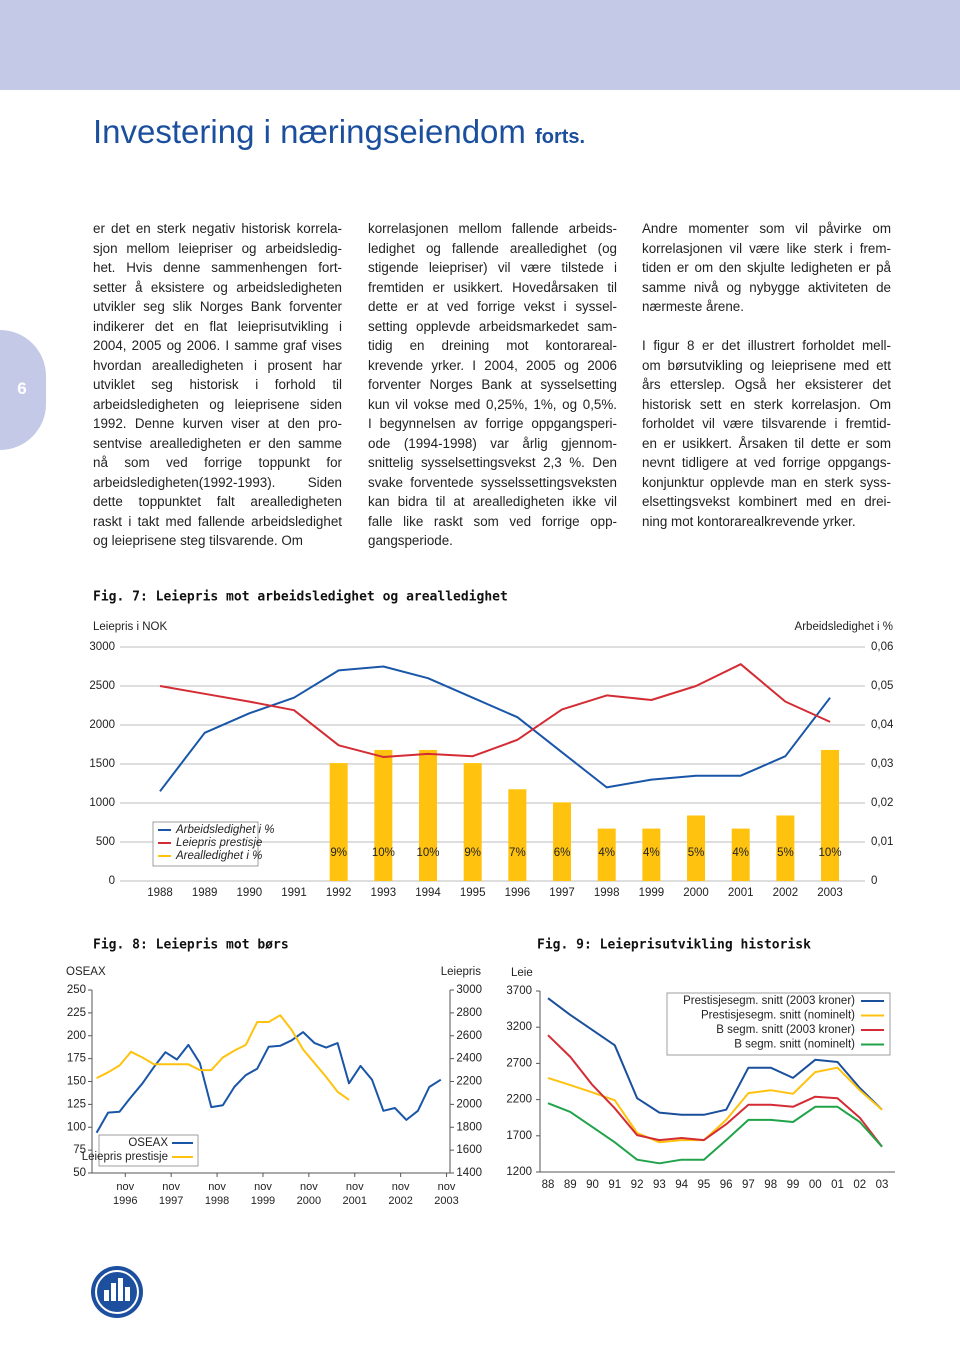 The image size is (960, 1358). What do you see at coordinates (748, 1185) in the screenshot?
I see `x-tick-label: 97` at bounding box center [748, 1185].